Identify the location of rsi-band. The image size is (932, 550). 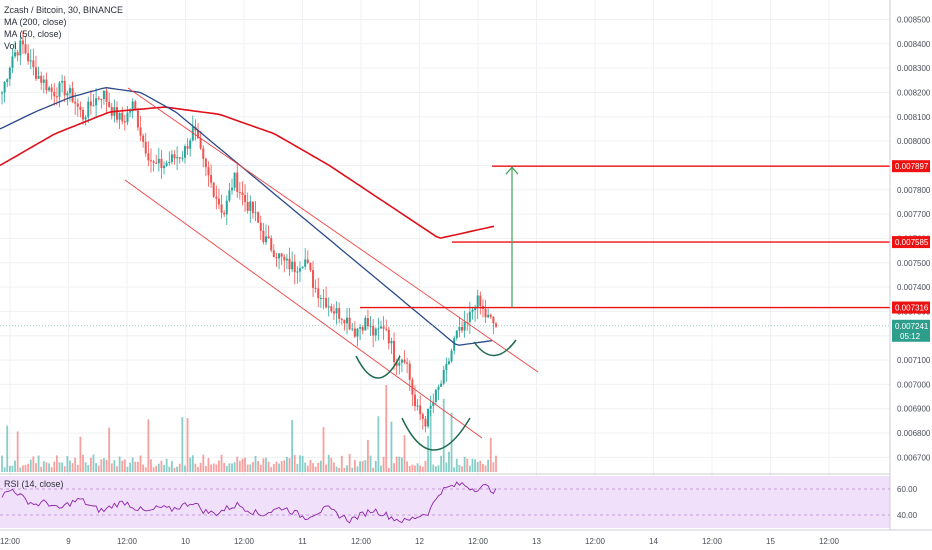
(445, 502).